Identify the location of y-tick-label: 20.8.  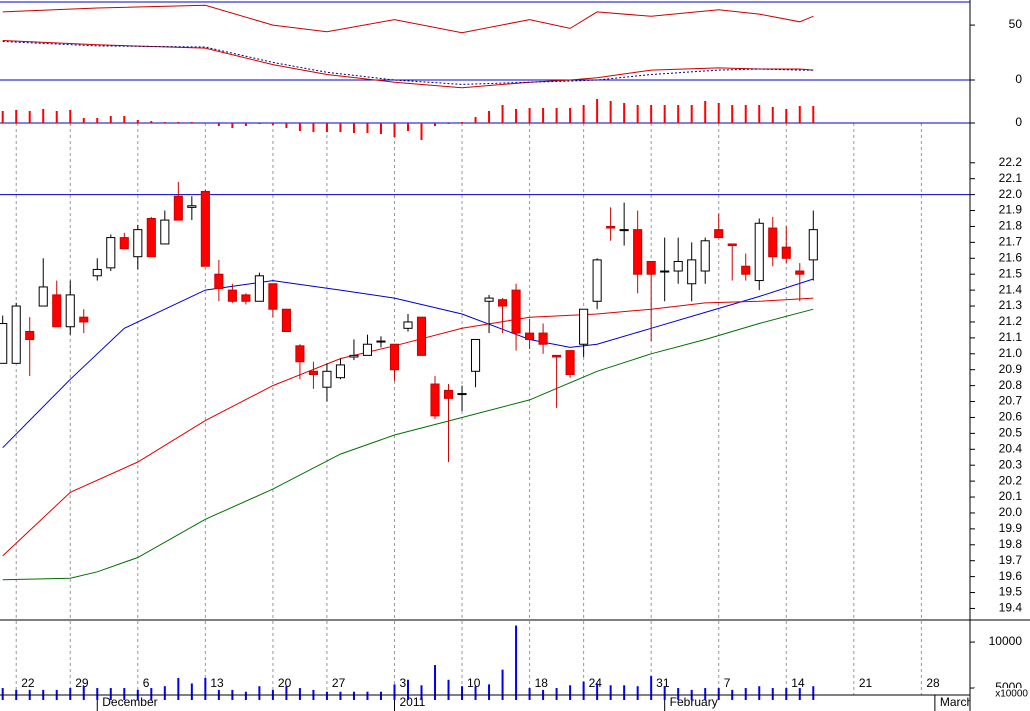
(1011, 385).